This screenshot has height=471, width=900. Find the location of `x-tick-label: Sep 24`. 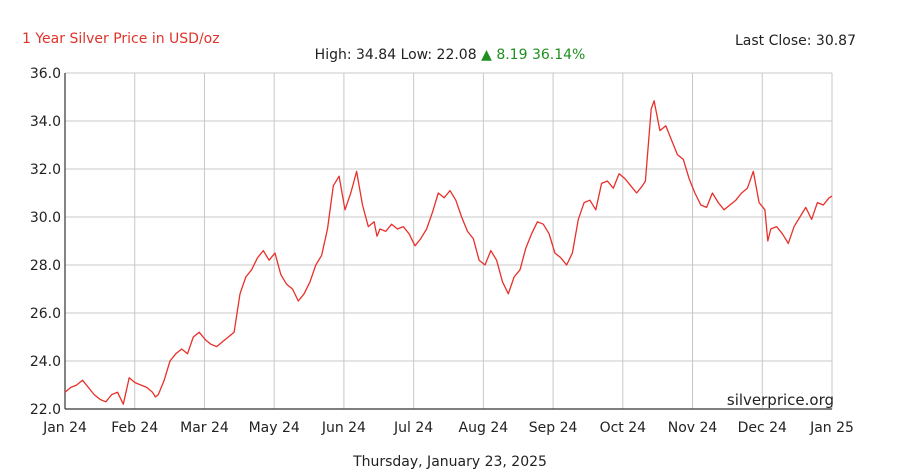

x-tick-label: Sep 24 is located at coordinates (553, 428).